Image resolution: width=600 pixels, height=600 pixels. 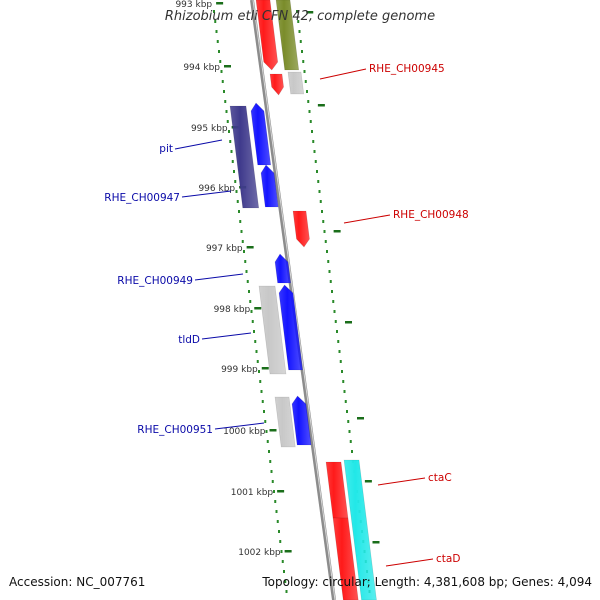 What do you see at coordinates (285, 422) in the screenshot?
I see `gene-block-grey-rhe-ch00951` at bounding box center [285, 422].